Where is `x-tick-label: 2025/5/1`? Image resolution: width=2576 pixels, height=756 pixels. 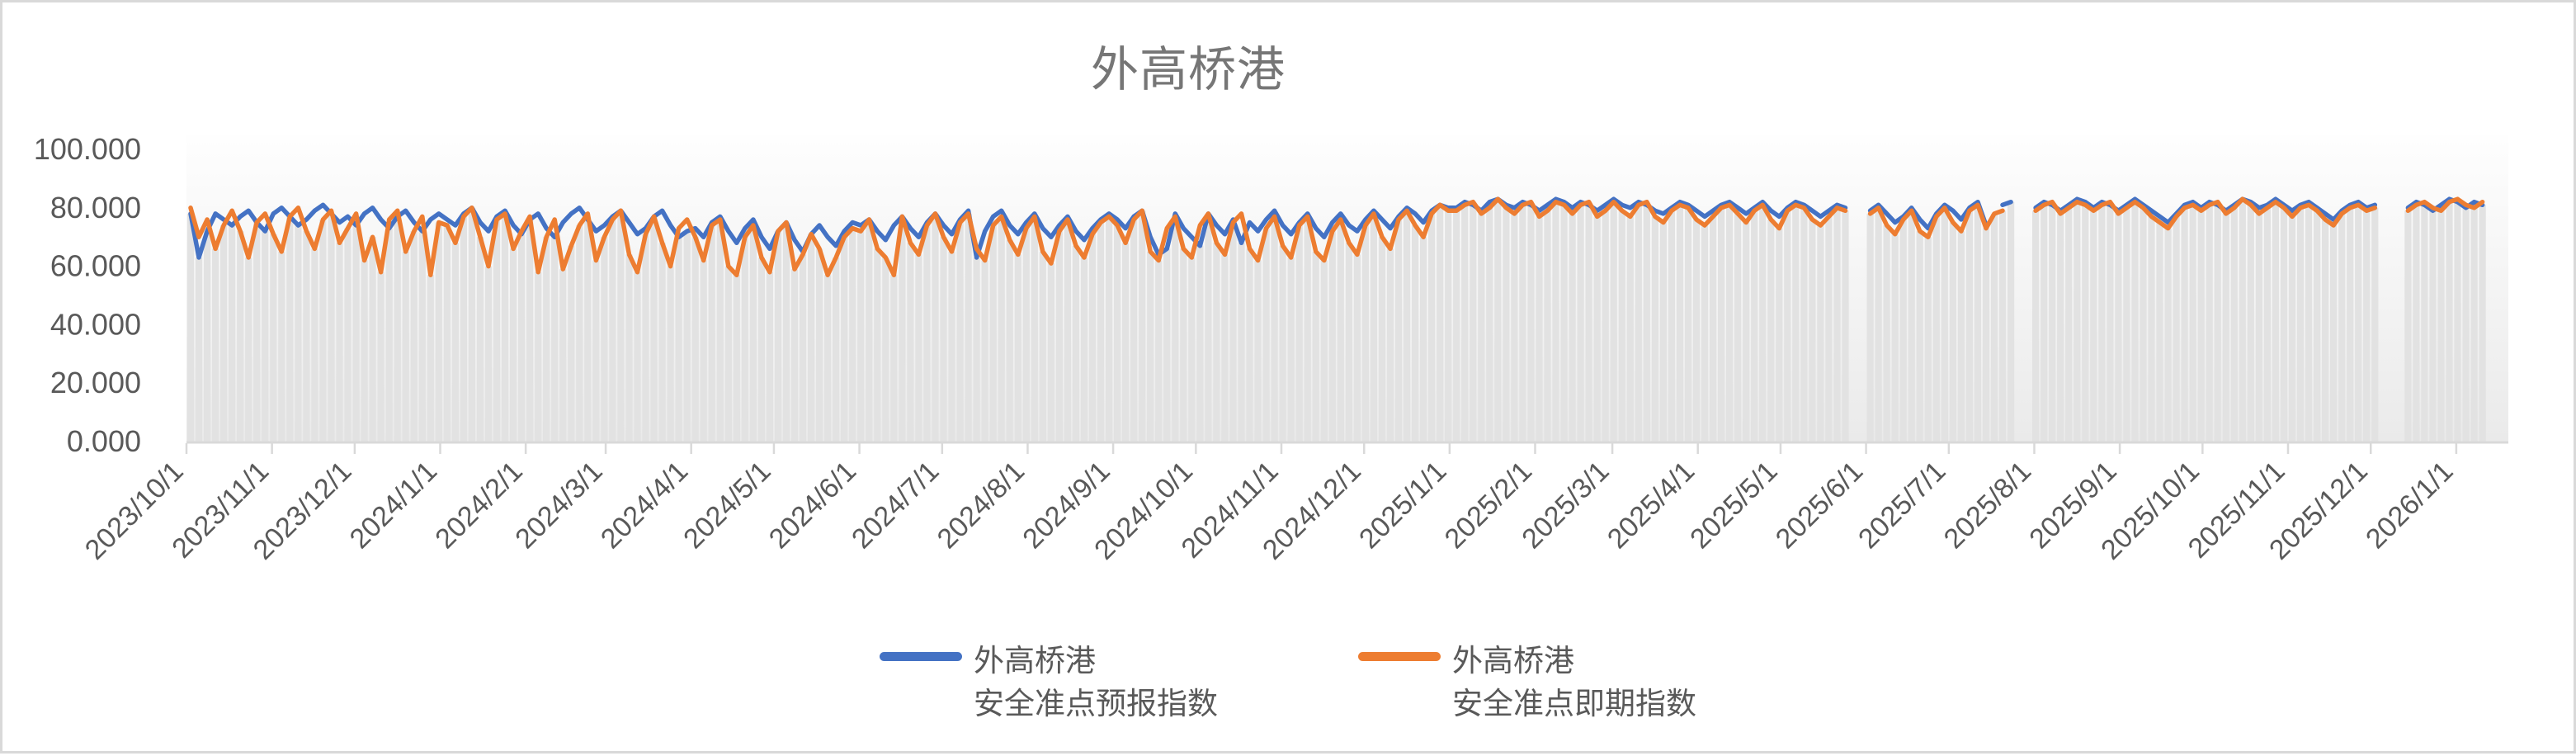 x-tick-label: 2025/5/1 is located at coordinates (1733, 505).